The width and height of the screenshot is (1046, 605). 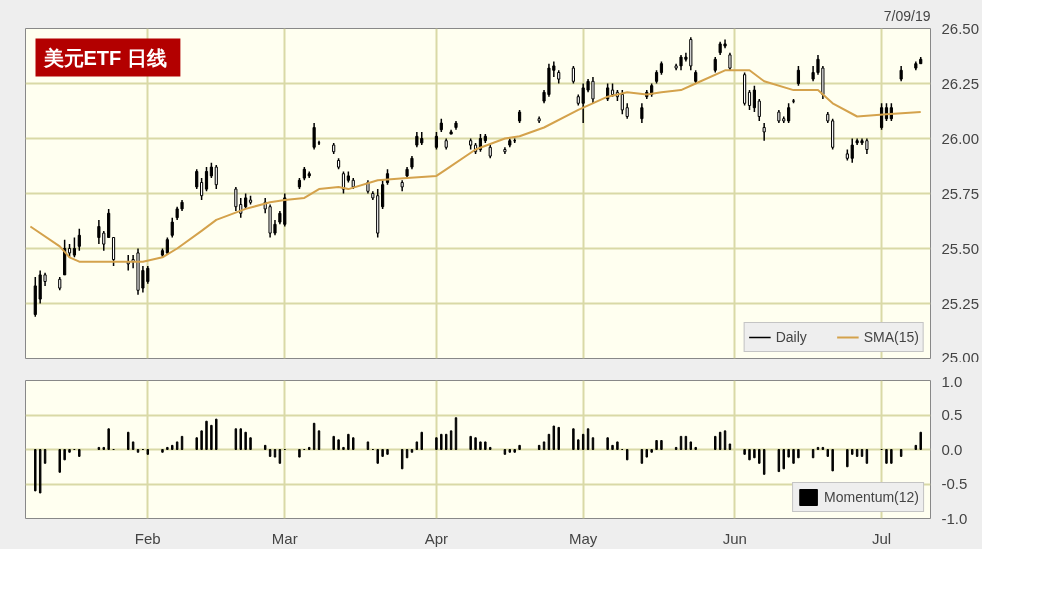 What do you see at coordinates (791, 337) in the screenshot?
I see `legend-label: Daily` at bounding box center [791, 337].